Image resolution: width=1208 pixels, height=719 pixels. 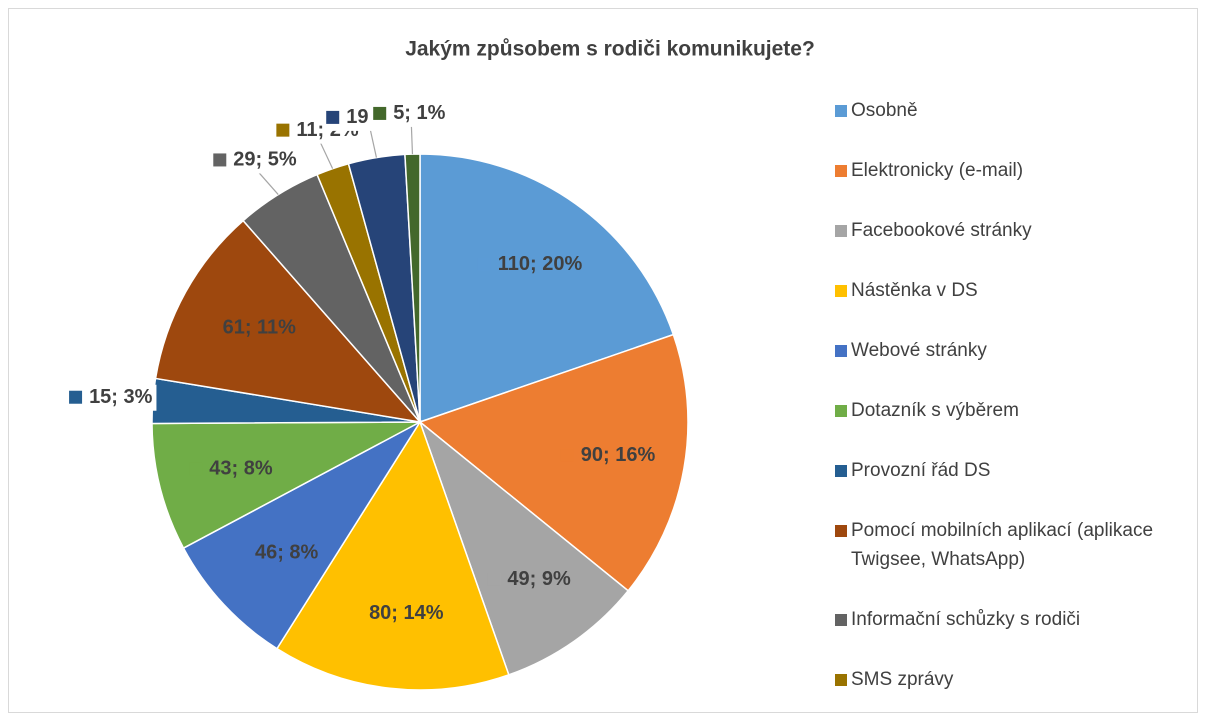 I want to click on legend-item: Dotazník s výběrem, so click(x=1015, y=410).